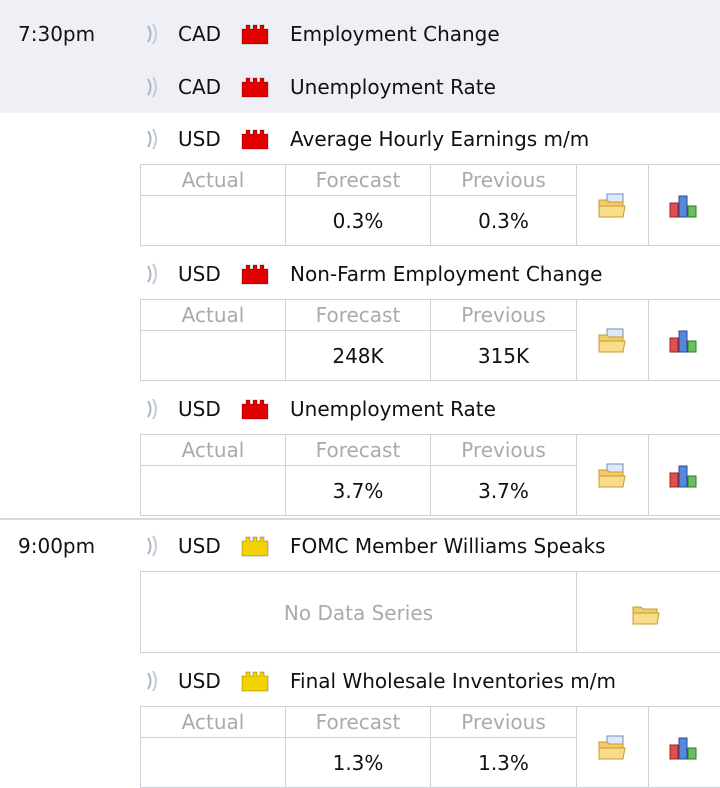  What do you see at coordinates (359, 612) in the screenshot?
I see `no-data-cell: No Data Series` at bounding box center [359, 612].